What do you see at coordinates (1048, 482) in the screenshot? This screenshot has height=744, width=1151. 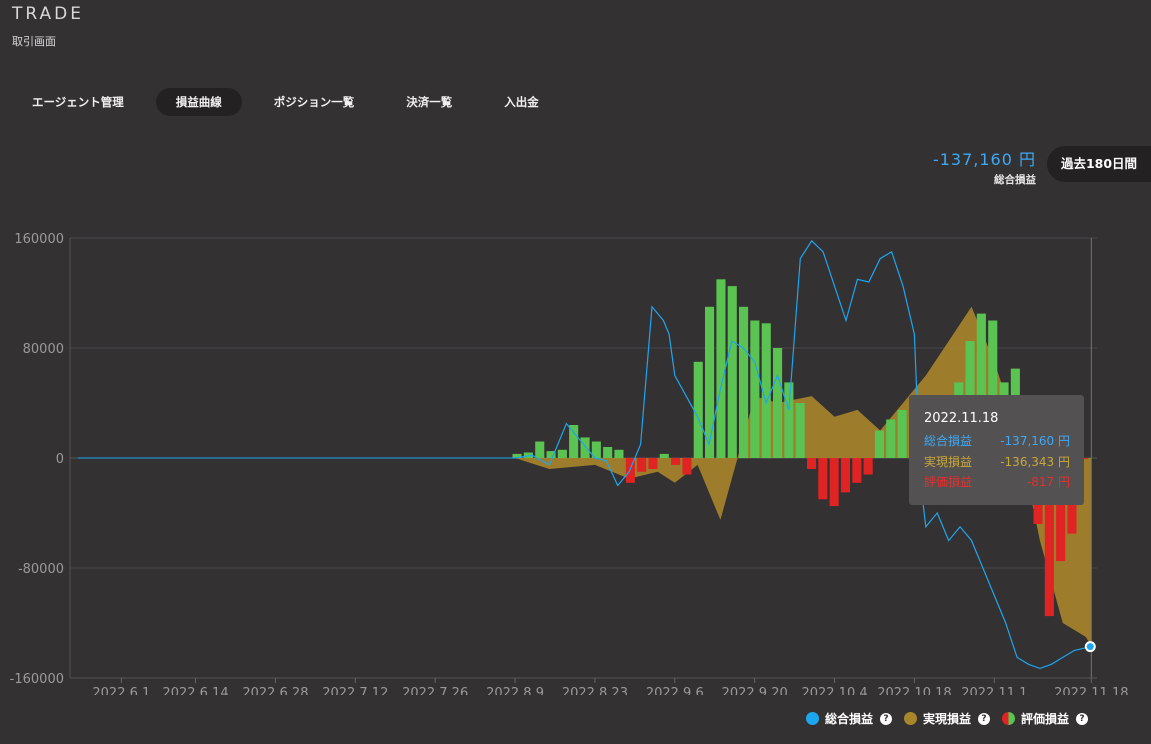 I see `tooltip-value: -817 円` at bounding box center [1048, 482].